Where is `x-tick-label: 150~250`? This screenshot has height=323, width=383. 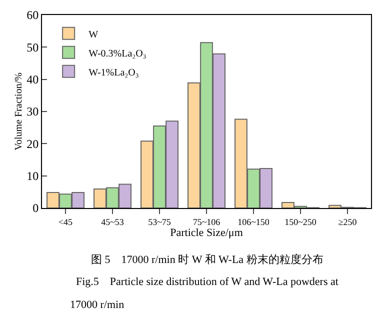 x-tick-label: 150~250 is located at coordinates (300, 221).